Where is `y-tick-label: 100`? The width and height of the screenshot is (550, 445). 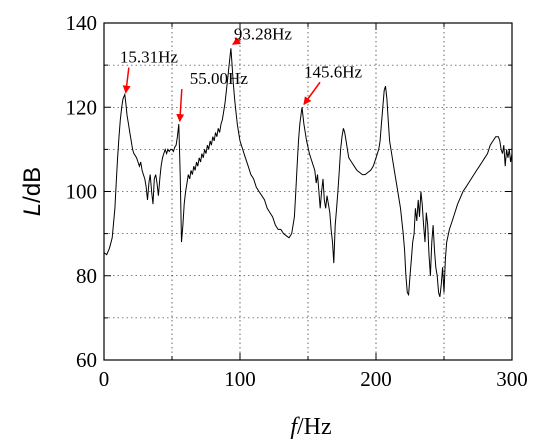
y-tick-label: 100 is located at coordinates (82, 192).